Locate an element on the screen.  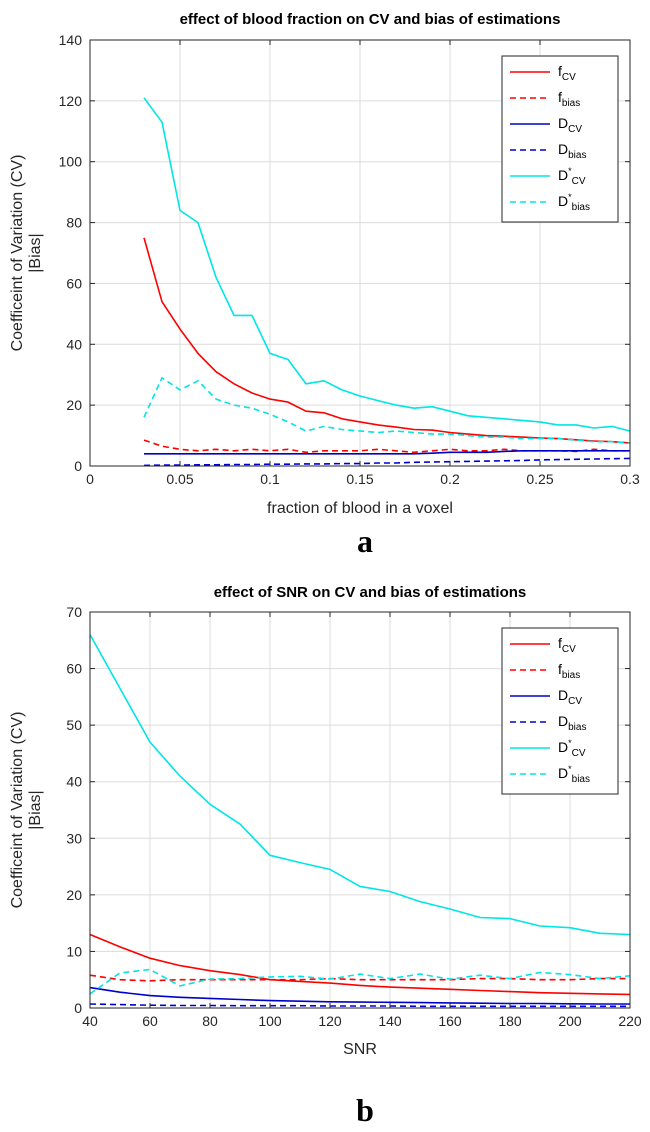
x-tick-label: 200 is located at coordinates (570, 1021).